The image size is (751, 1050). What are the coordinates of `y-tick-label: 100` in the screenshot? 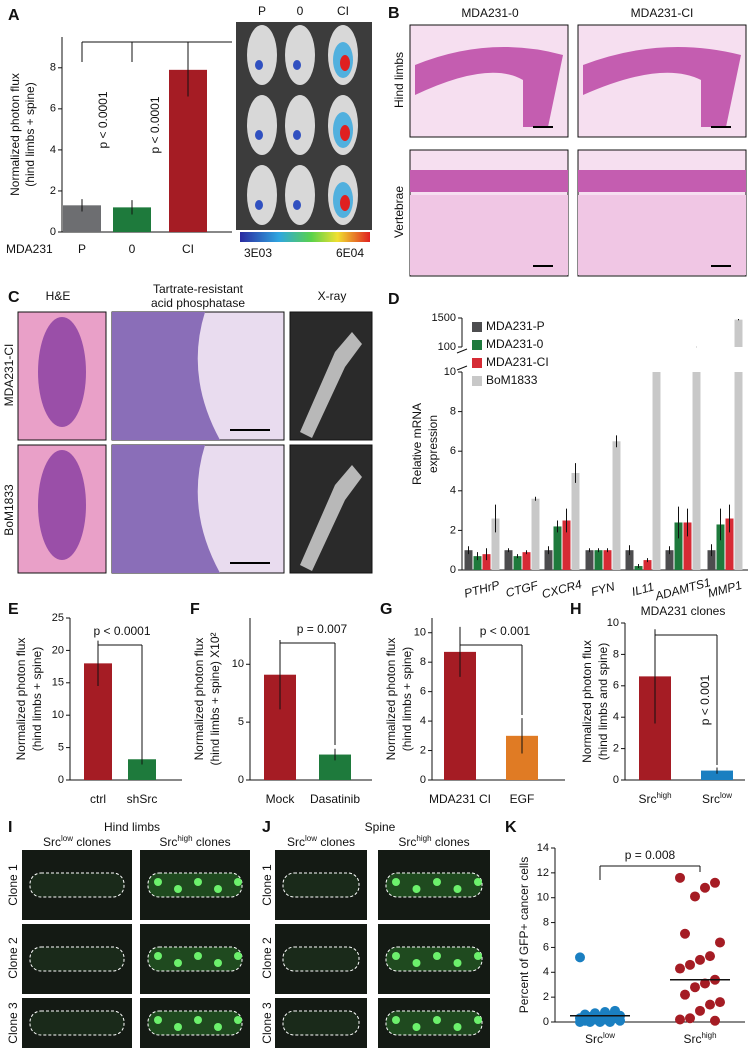 It's located at (447, 347).